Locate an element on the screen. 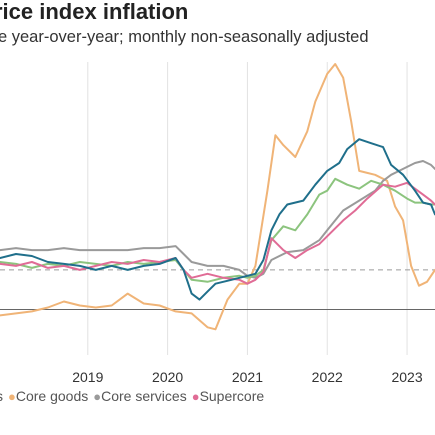  chart-title: rice index inflation is located at coordinates (94, 12).